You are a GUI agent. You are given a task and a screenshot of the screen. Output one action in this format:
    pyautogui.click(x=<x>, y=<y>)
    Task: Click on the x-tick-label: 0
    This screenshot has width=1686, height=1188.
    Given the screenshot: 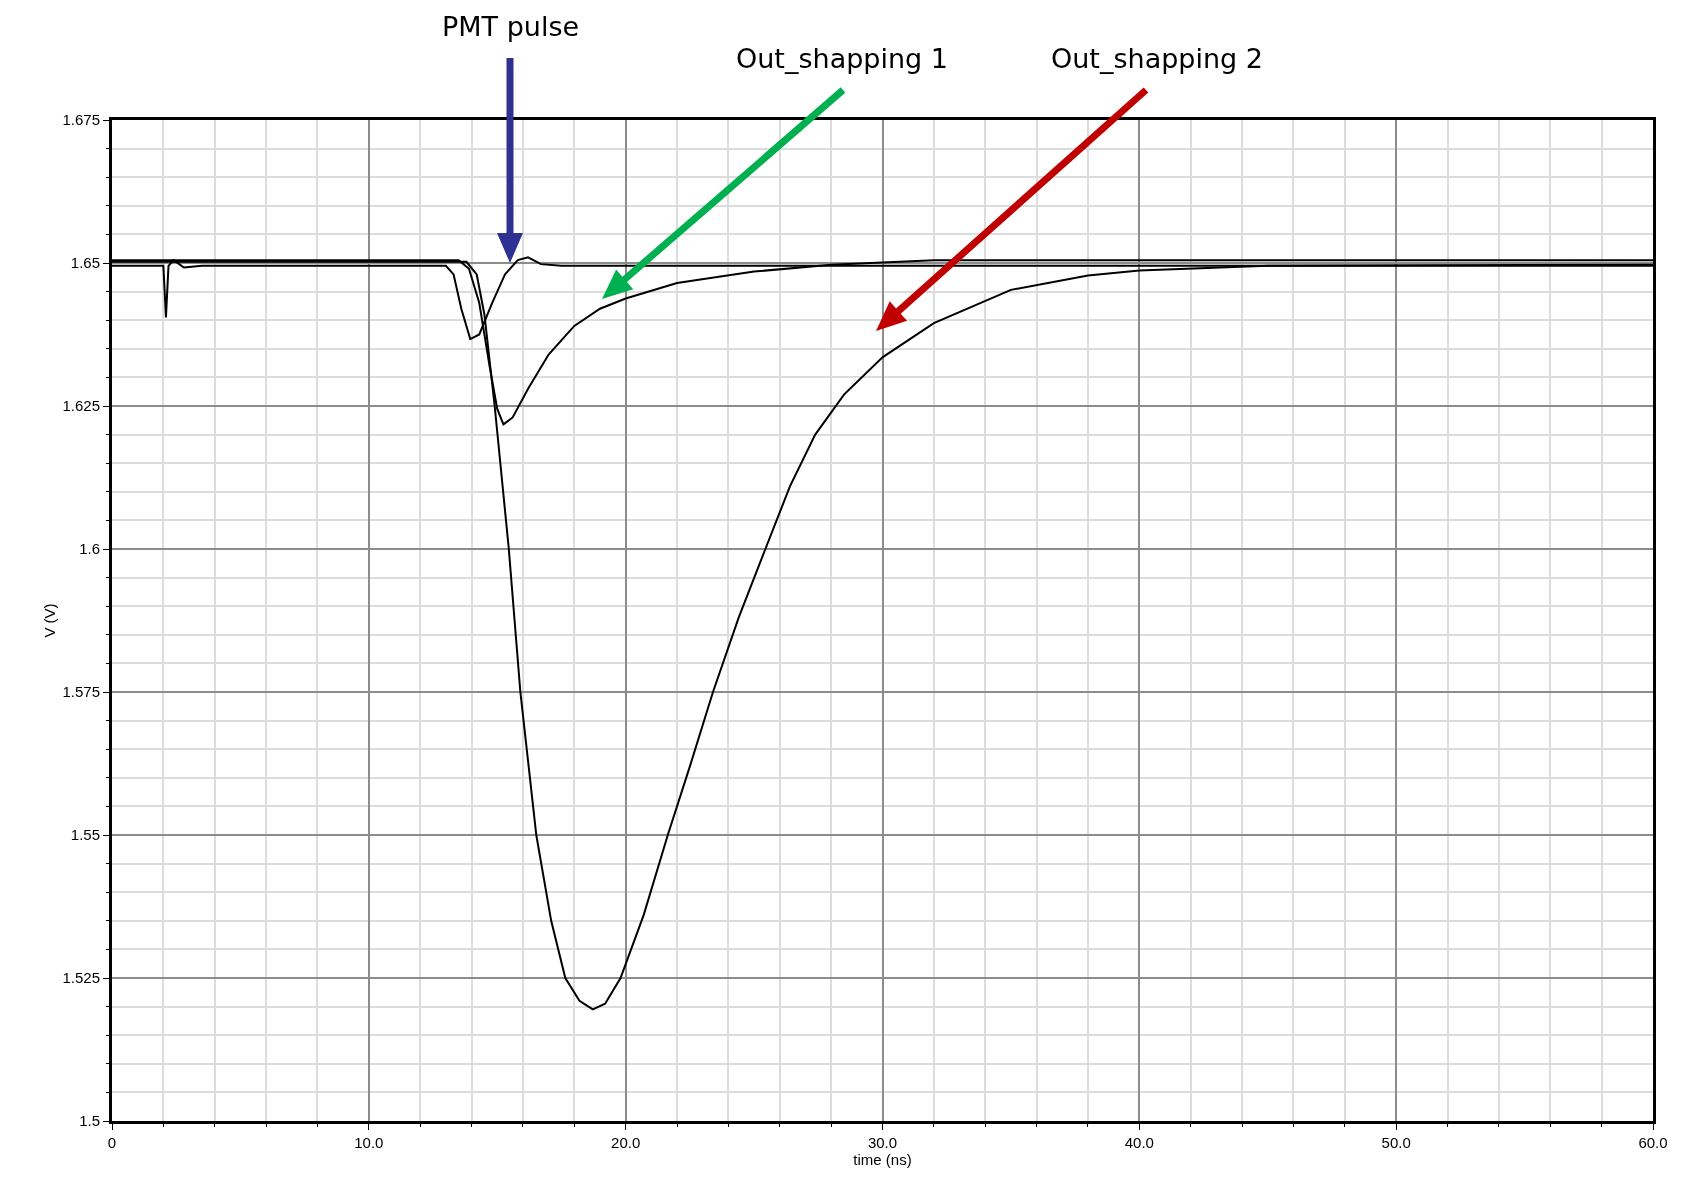 What is the action you would take?
    pyautogui.click(x=112, y=1142)
    